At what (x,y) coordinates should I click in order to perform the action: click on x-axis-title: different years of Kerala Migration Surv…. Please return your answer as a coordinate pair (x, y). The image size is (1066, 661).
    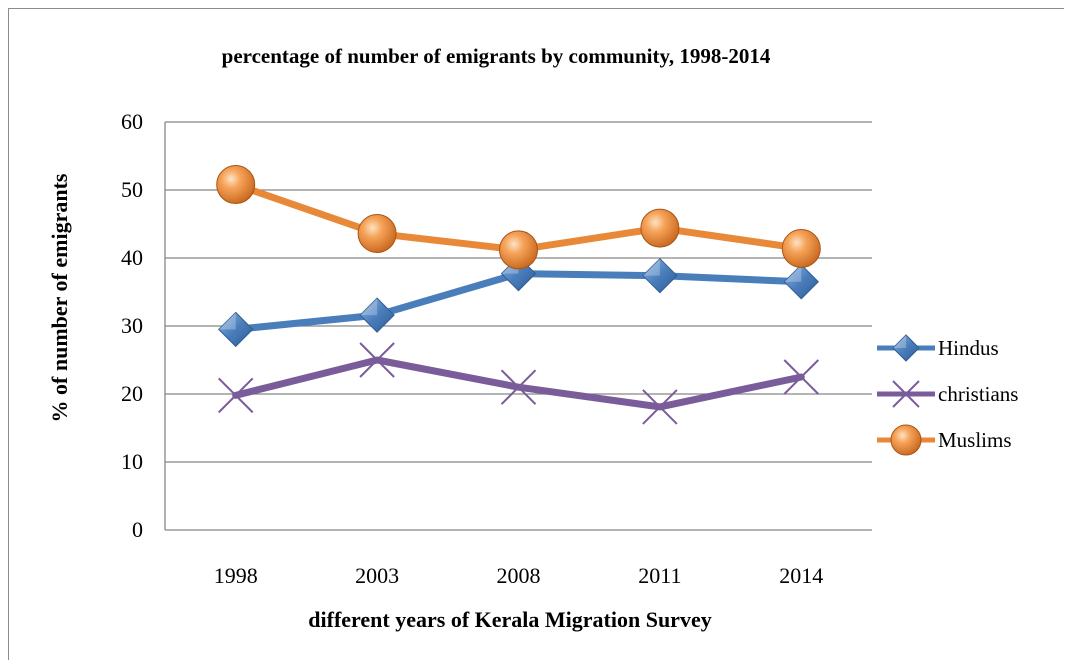
    Looking at the image, I should click on (509, 619).